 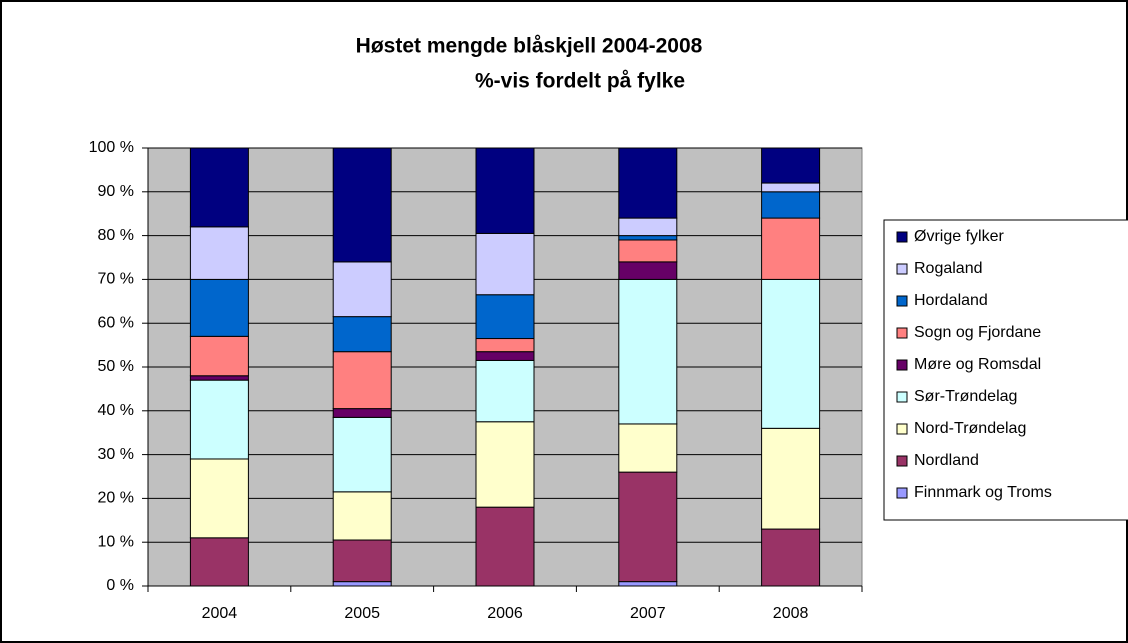 I want to click on x-tick-label: 2006, so click(x=505, y=613).